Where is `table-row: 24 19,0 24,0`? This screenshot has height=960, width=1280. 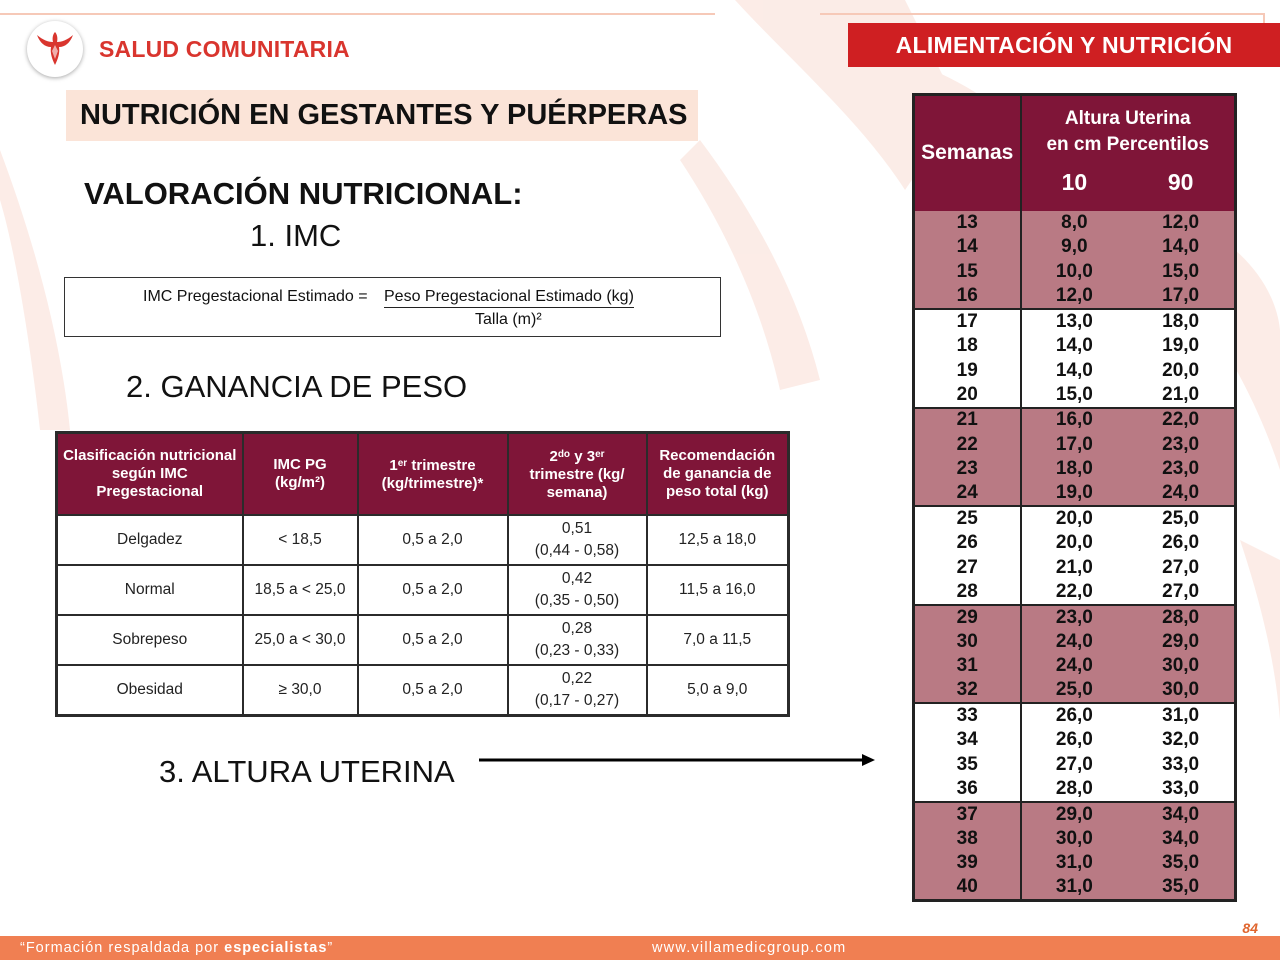 table-row: 24 19,0 24,0 is located at coordinates (1074, 494).